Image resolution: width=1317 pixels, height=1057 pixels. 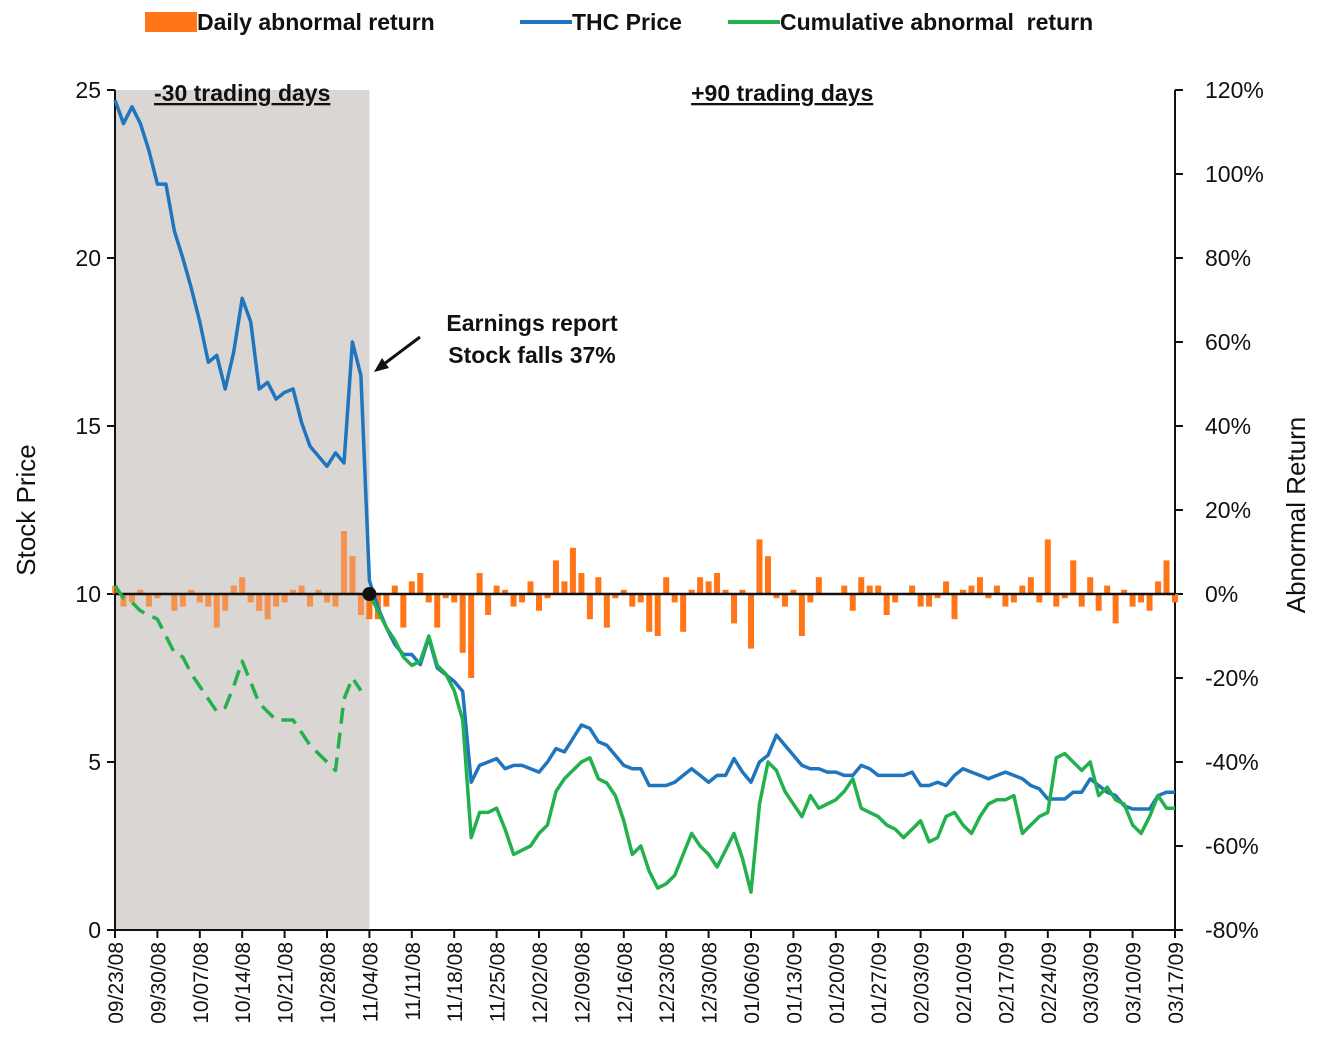 What do you see at coordinates (710, 983) in the screenshot?
I see `x-tick-label: 12/30/08` at bounding box center [710, 983].